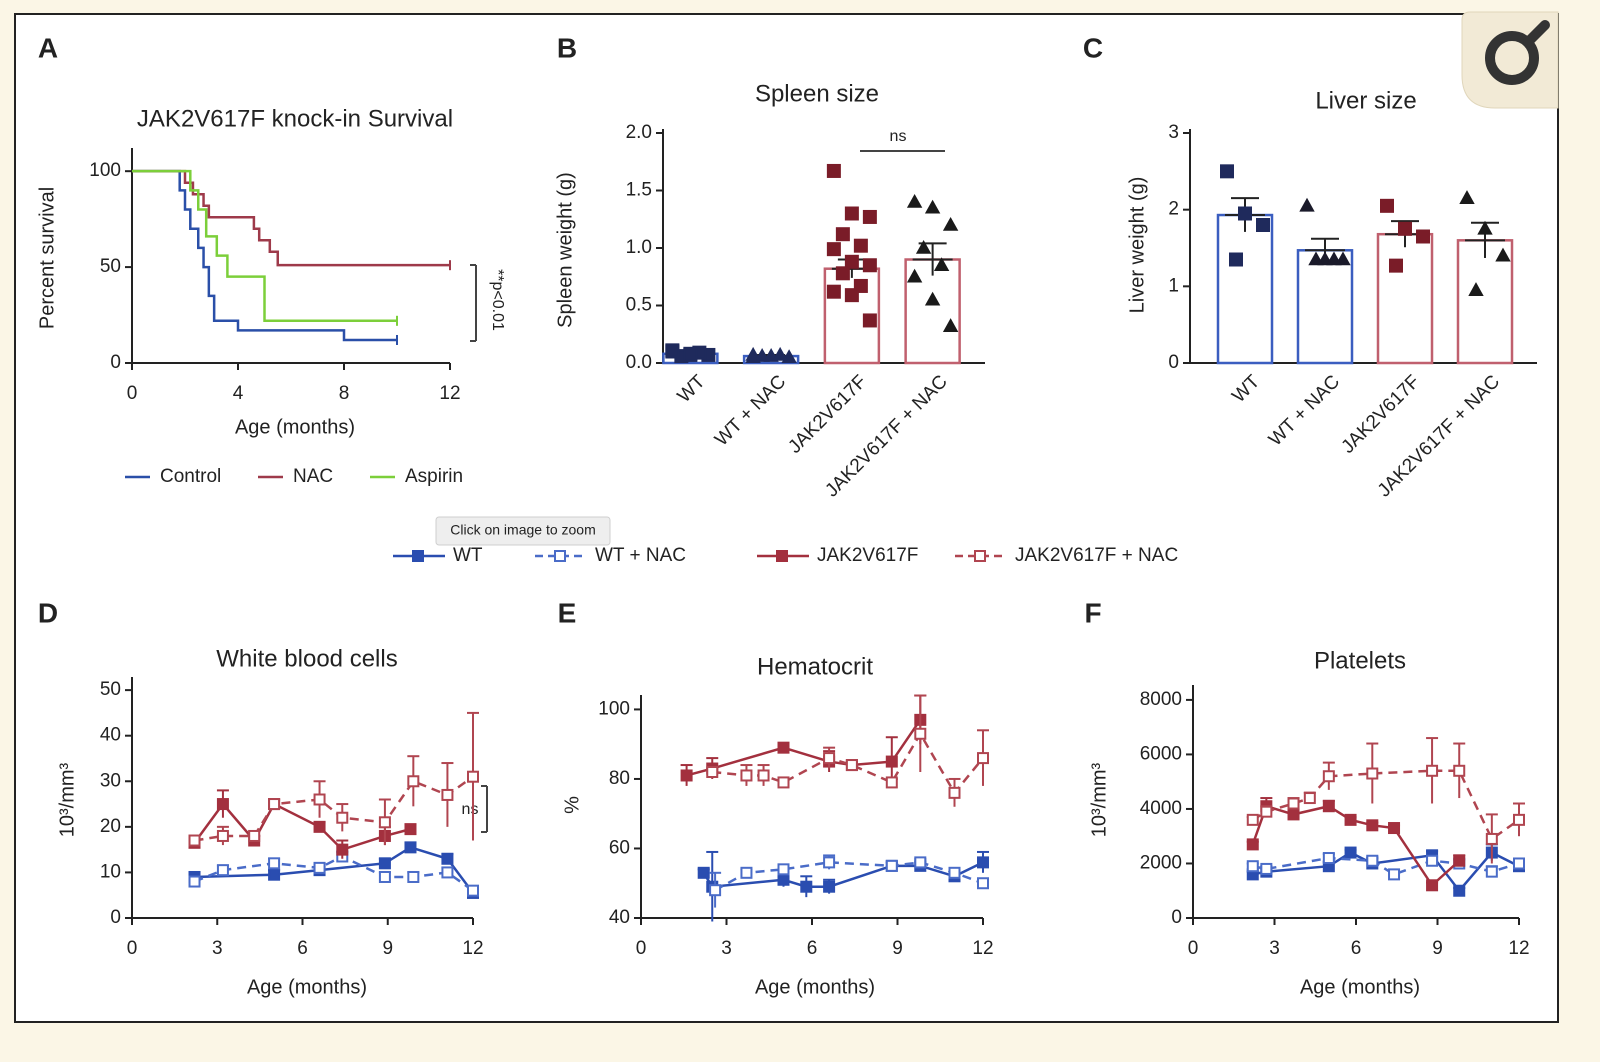 The image size is (1600, 1062). Describe the element at coordinates (782, 556) in the screenshot. I see `legend-marker` at that location.